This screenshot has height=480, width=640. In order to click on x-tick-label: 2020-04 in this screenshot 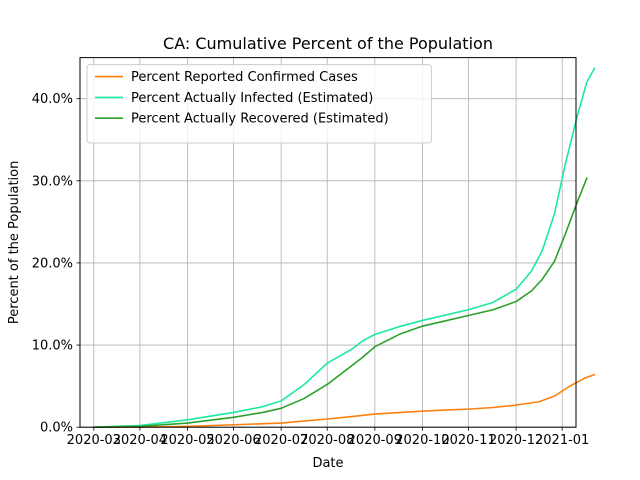, I will do `click(140, 440)`.